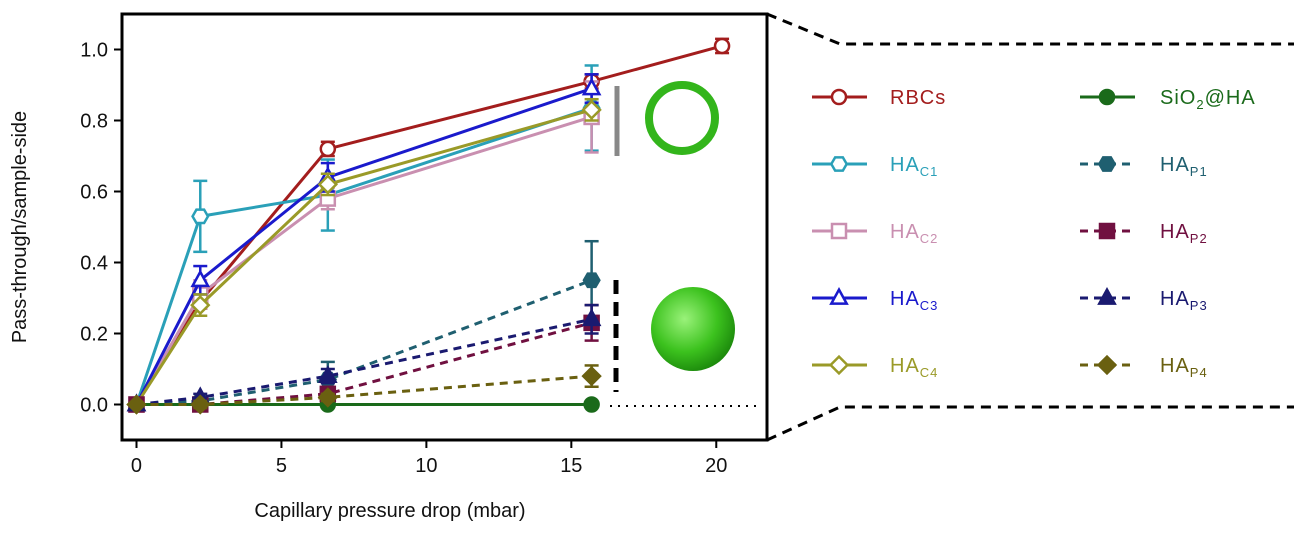  I want to click on x-tick-label: 10, so click(426, 466).